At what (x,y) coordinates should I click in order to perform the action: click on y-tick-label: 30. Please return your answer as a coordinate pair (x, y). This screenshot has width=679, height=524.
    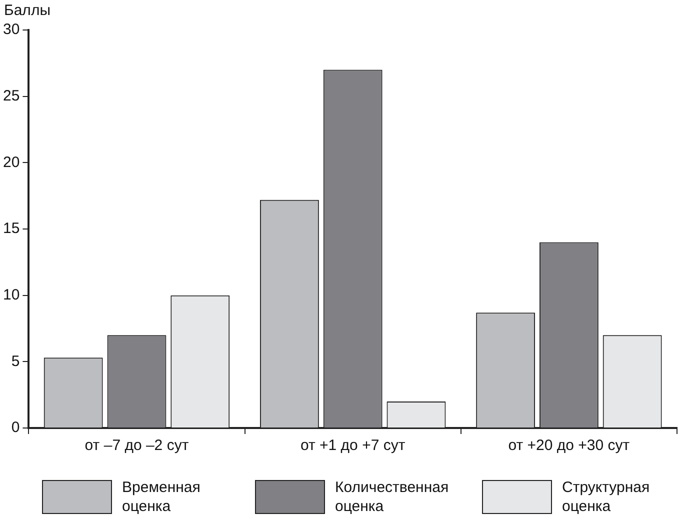
    Looking at the image, I should click on (11, 29).